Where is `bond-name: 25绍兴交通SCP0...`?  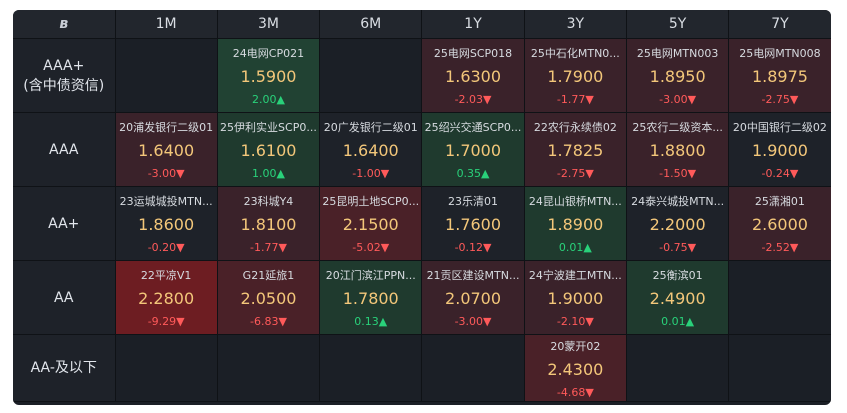 bond-name: 25绍兴交通SCP0... is located at coordinates (473, 127).